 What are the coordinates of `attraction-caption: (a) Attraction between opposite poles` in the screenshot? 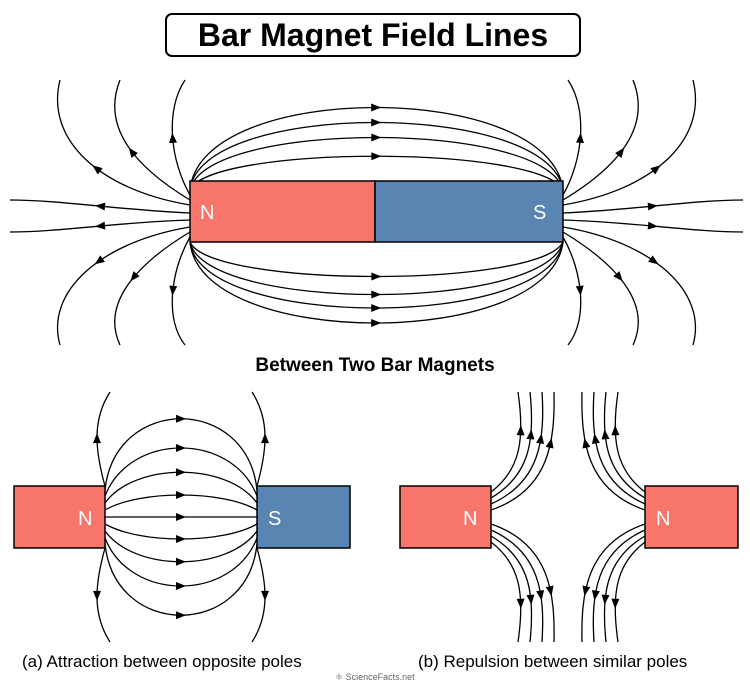 It's located at (162, 661).